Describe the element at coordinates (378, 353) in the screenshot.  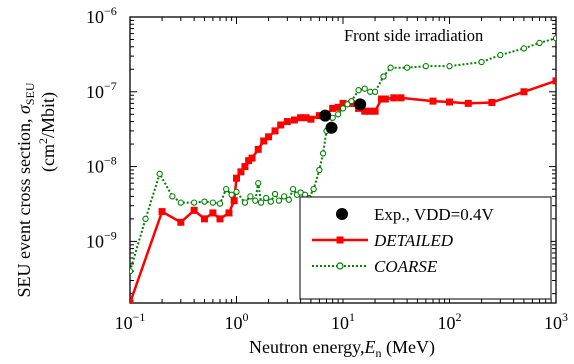
I see `x-axis-label-sub: n` at that location.